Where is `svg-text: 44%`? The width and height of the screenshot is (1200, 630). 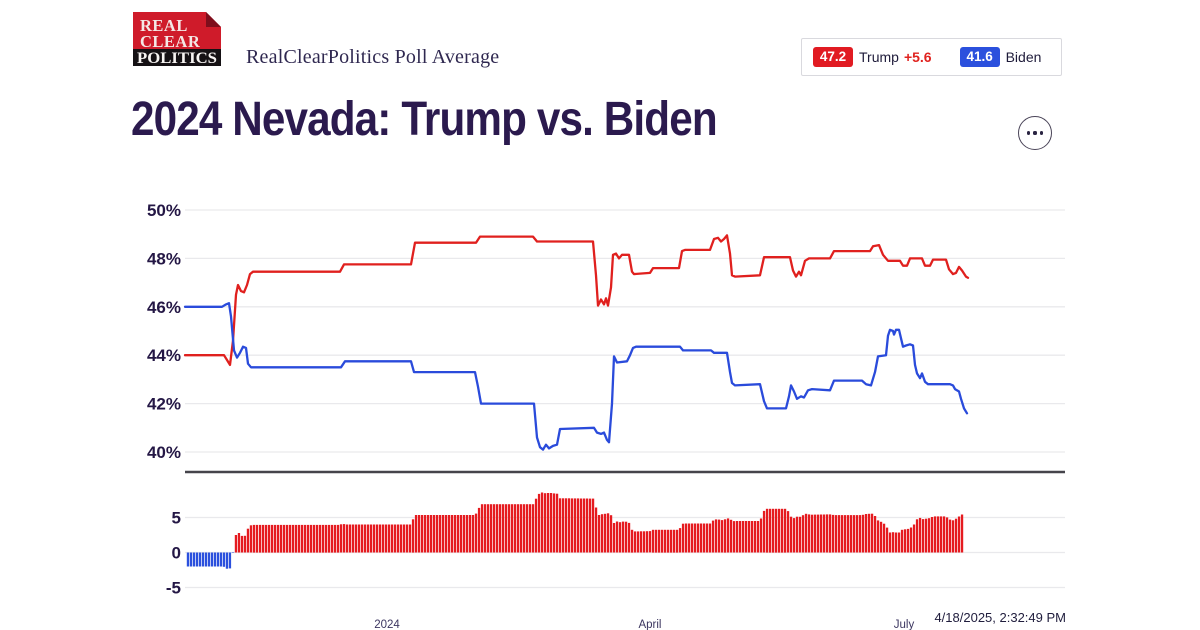 svg-text: 44% is located at coordinates (164, 355).